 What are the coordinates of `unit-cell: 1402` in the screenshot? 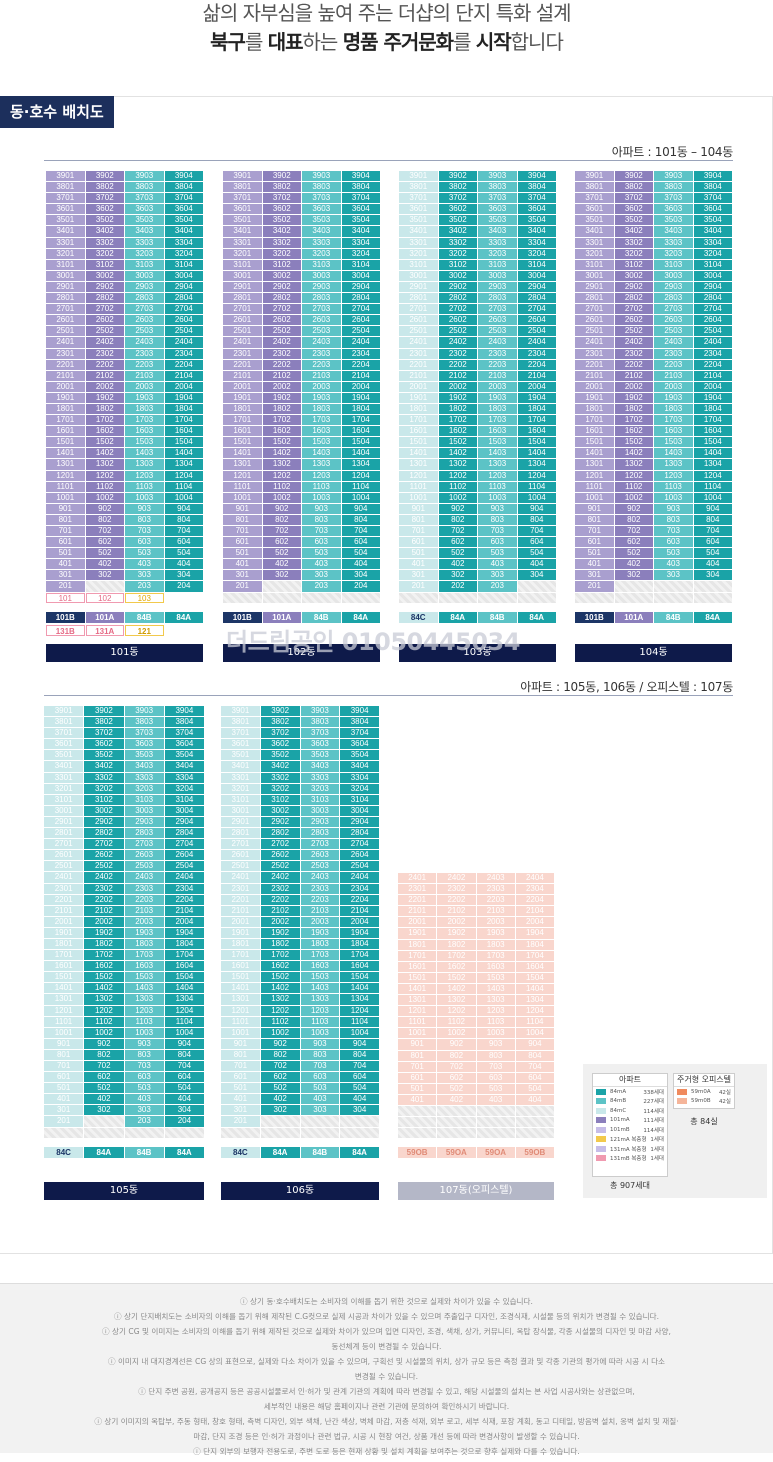 It's located at (280, 988).